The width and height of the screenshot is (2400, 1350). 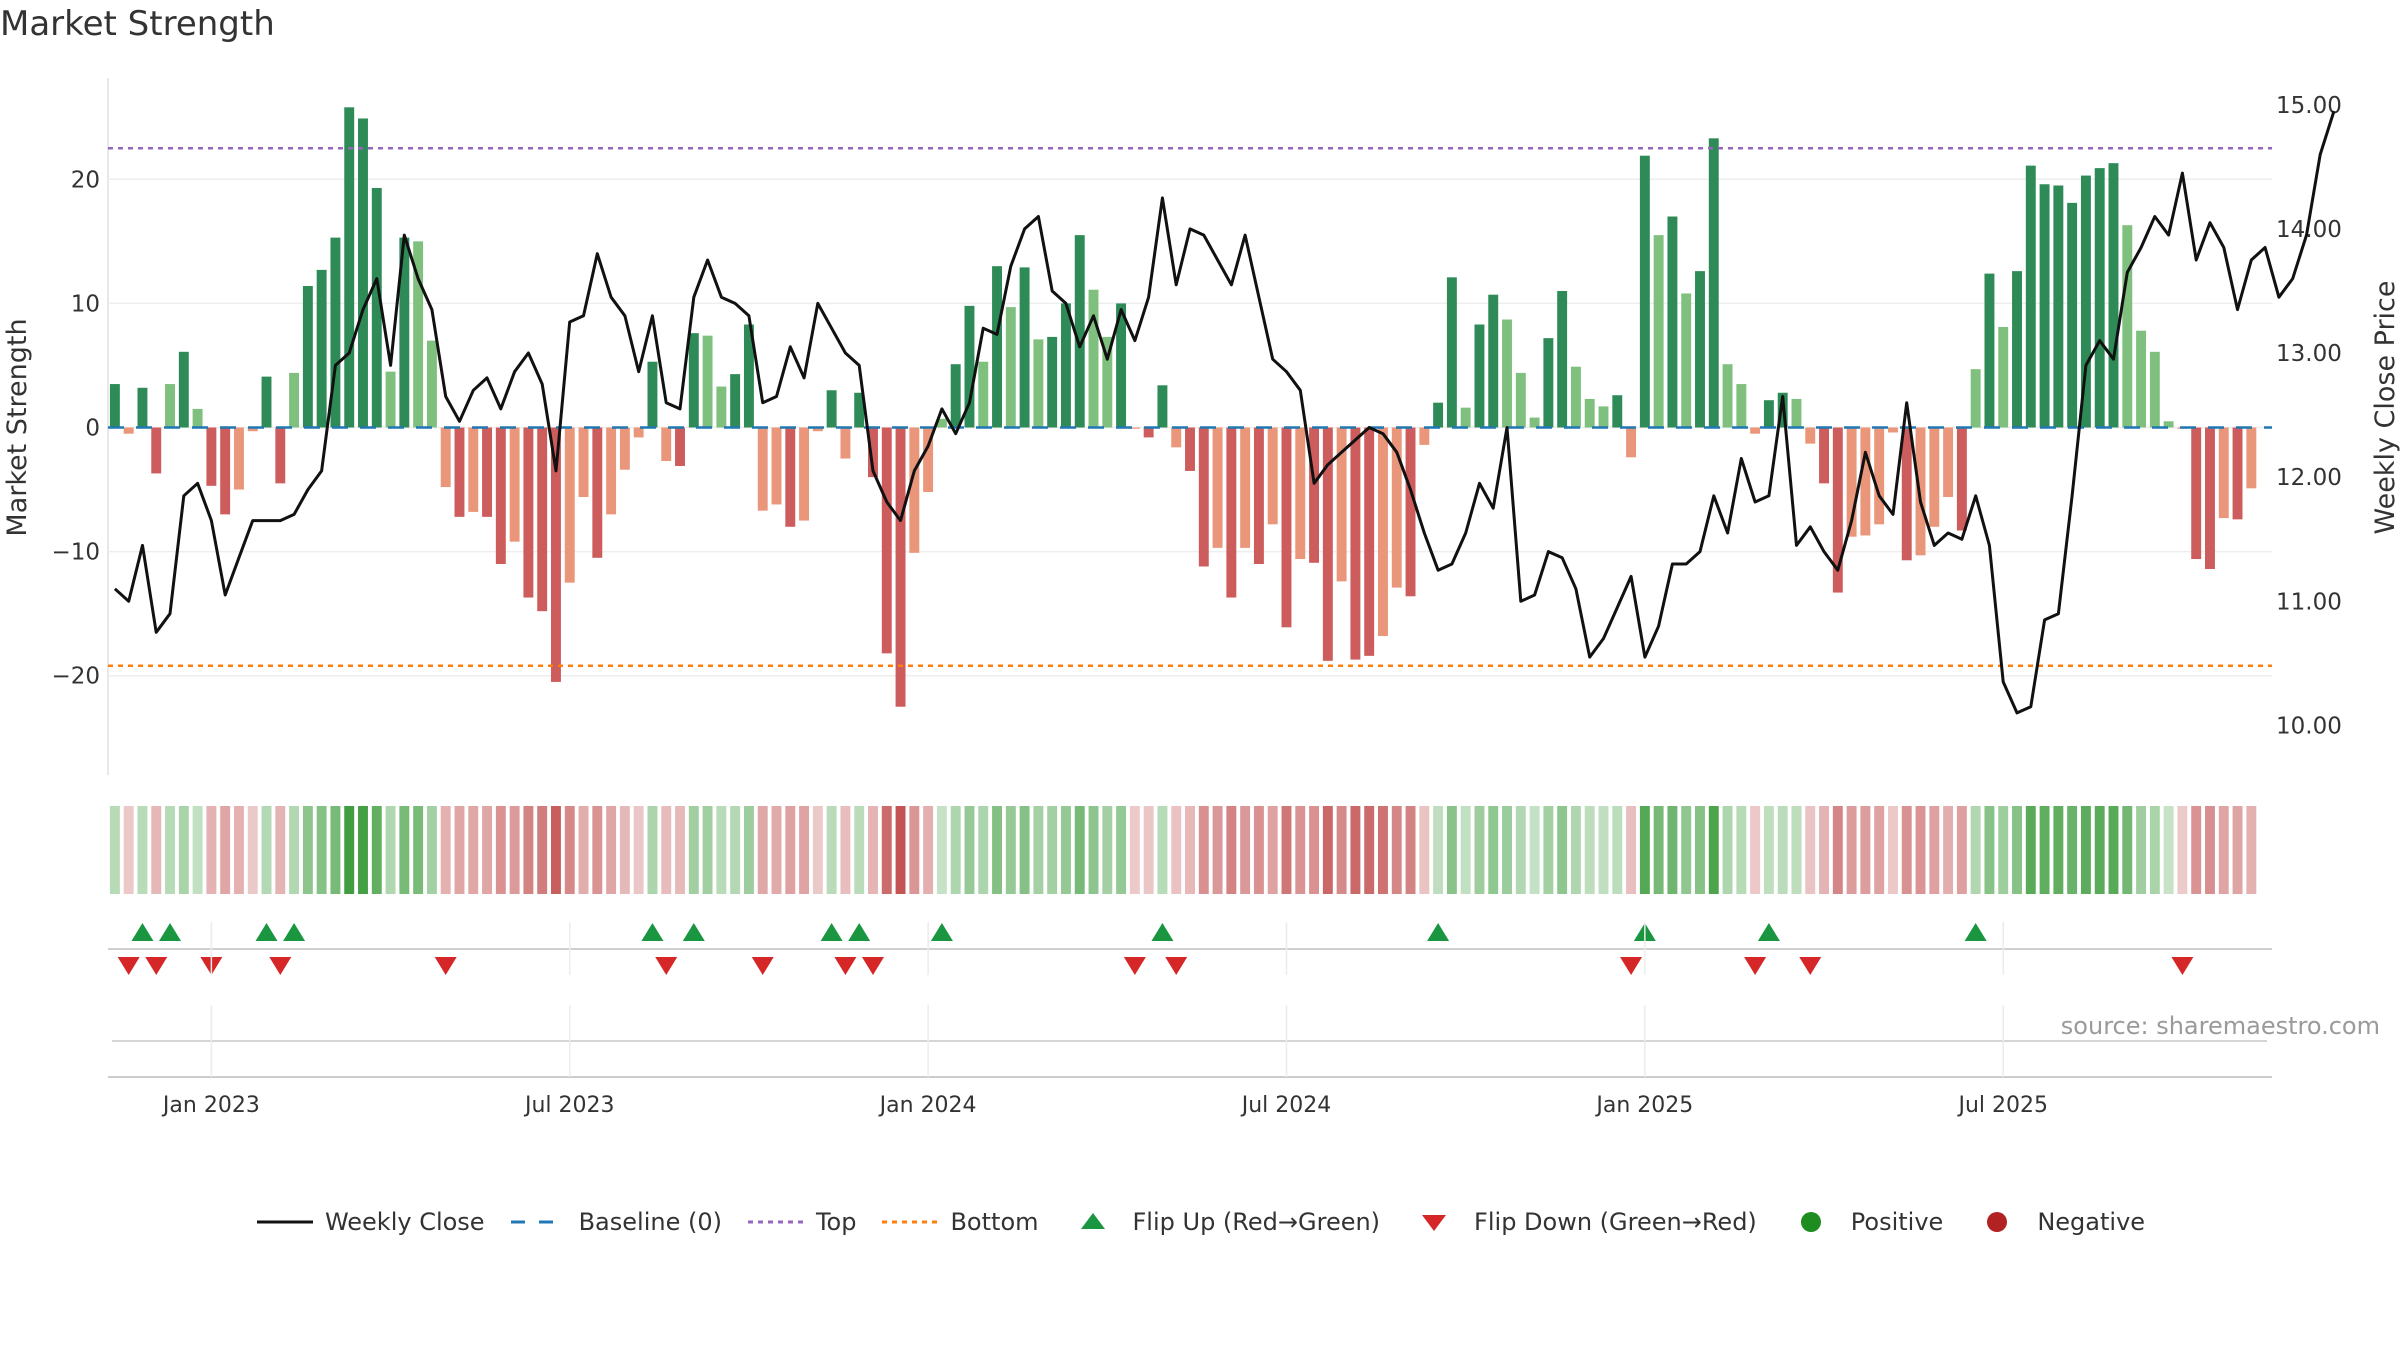 I want to click on chart-title: Market Strength, so click(x=137, y=24).